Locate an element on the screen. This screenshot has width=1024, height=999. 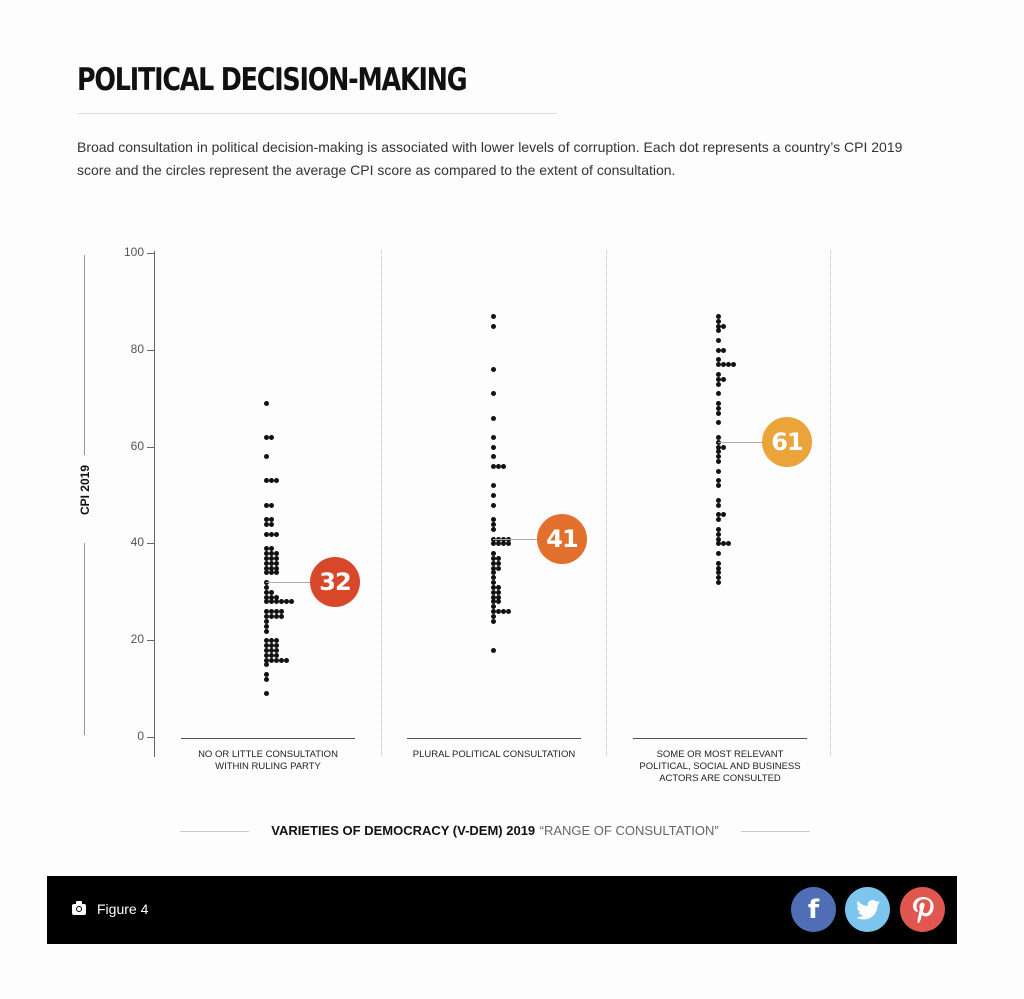
twitter-share-button is located at coordinates (867, 909).